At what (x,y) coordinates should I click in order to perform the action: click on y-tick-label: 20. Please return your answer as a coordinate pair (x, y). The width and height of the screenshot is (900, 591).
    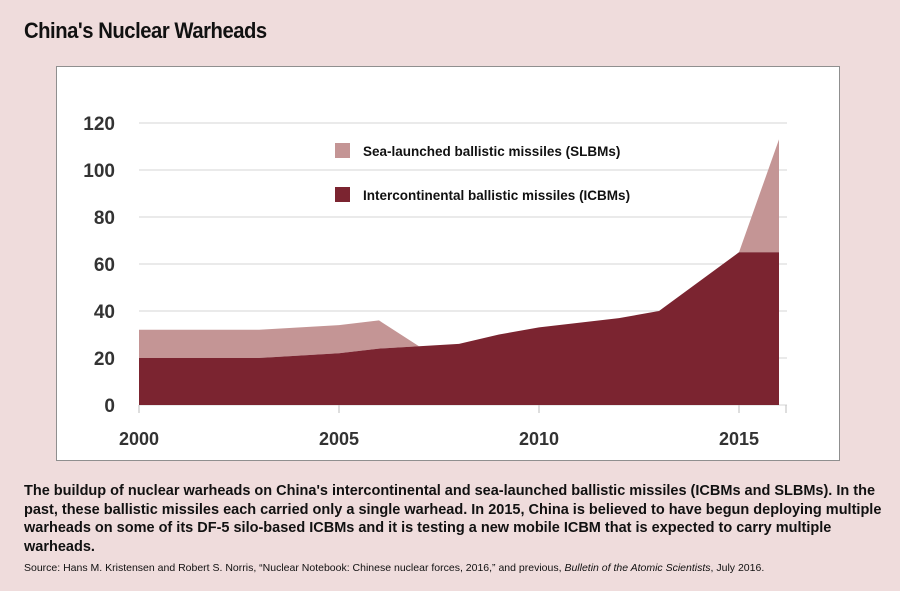
    Looking at the image, I should click on (104, 359).